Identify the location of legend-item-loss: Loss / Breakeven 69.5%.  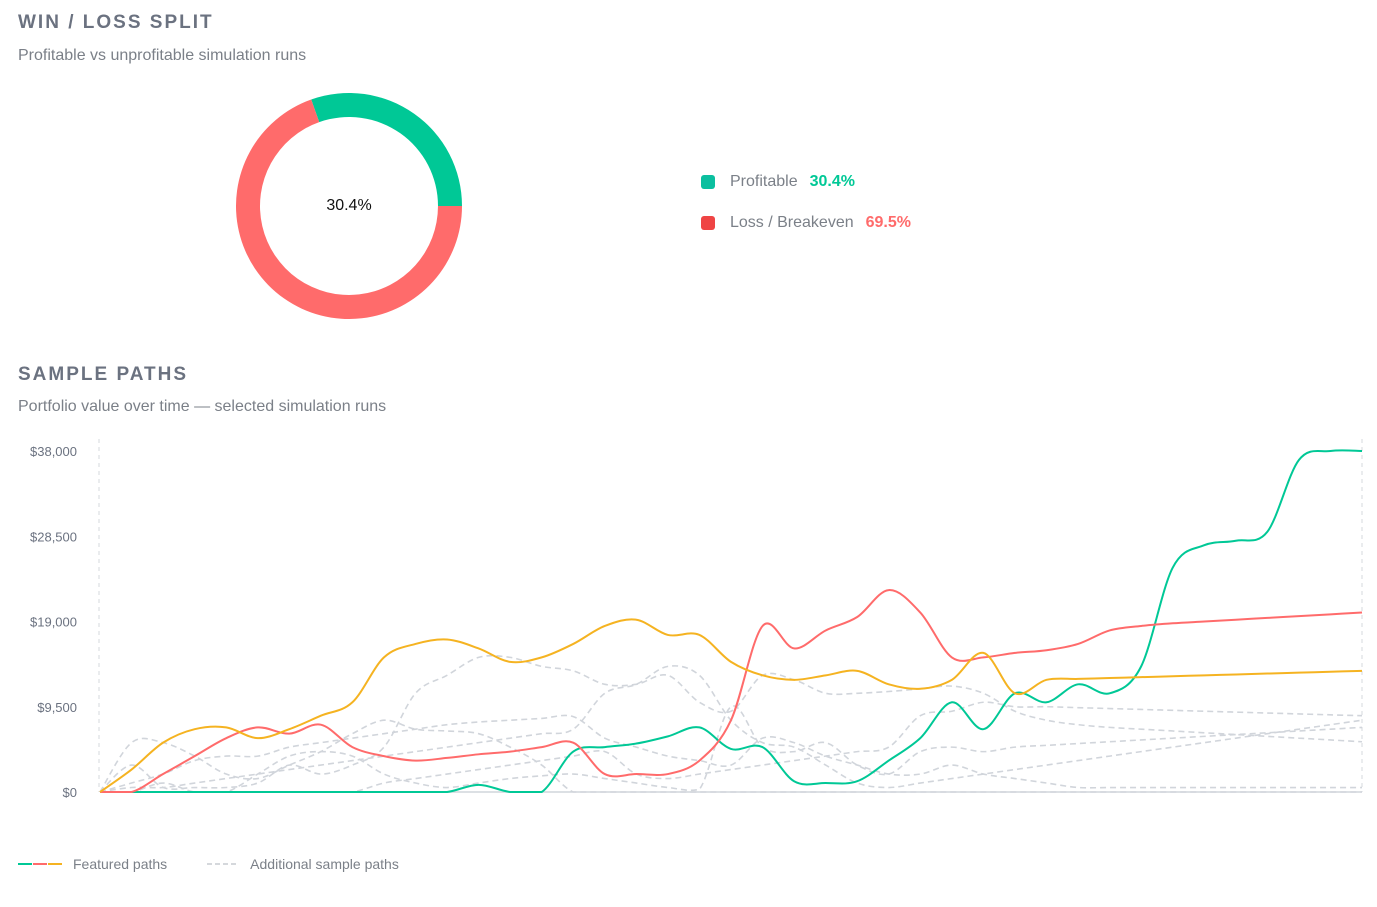
(806, 223).